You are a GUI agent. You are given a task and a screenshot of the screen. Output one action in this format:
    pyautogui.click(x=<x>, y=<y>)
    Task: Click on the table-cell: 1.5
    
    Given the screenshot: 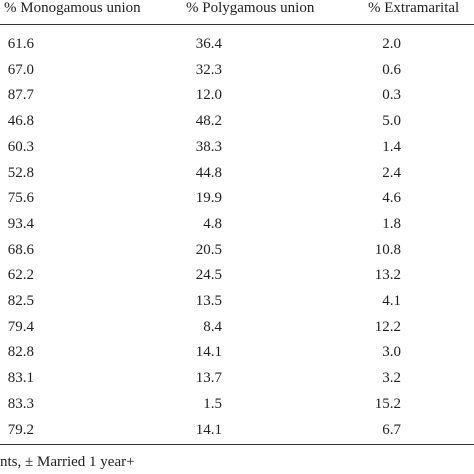 What is the action you would take?
    pyautogui.click(x=212, y=403)
    